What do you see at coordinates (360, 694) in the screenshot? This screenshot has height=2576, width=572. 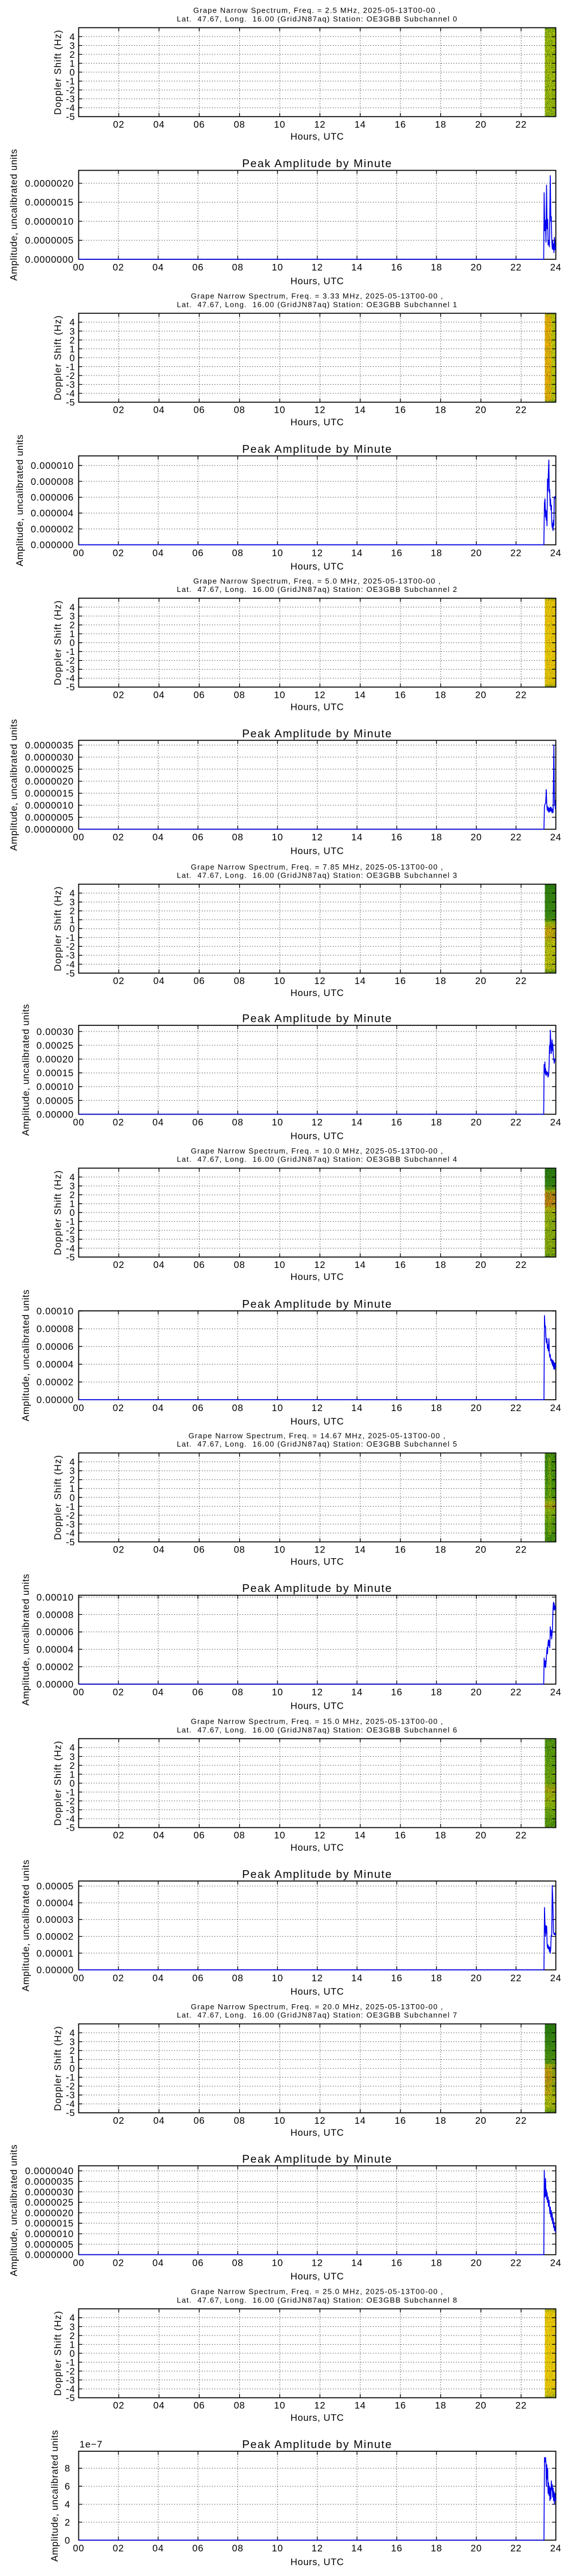 I see `svg-text: 14` at bounding box center [360, 694].